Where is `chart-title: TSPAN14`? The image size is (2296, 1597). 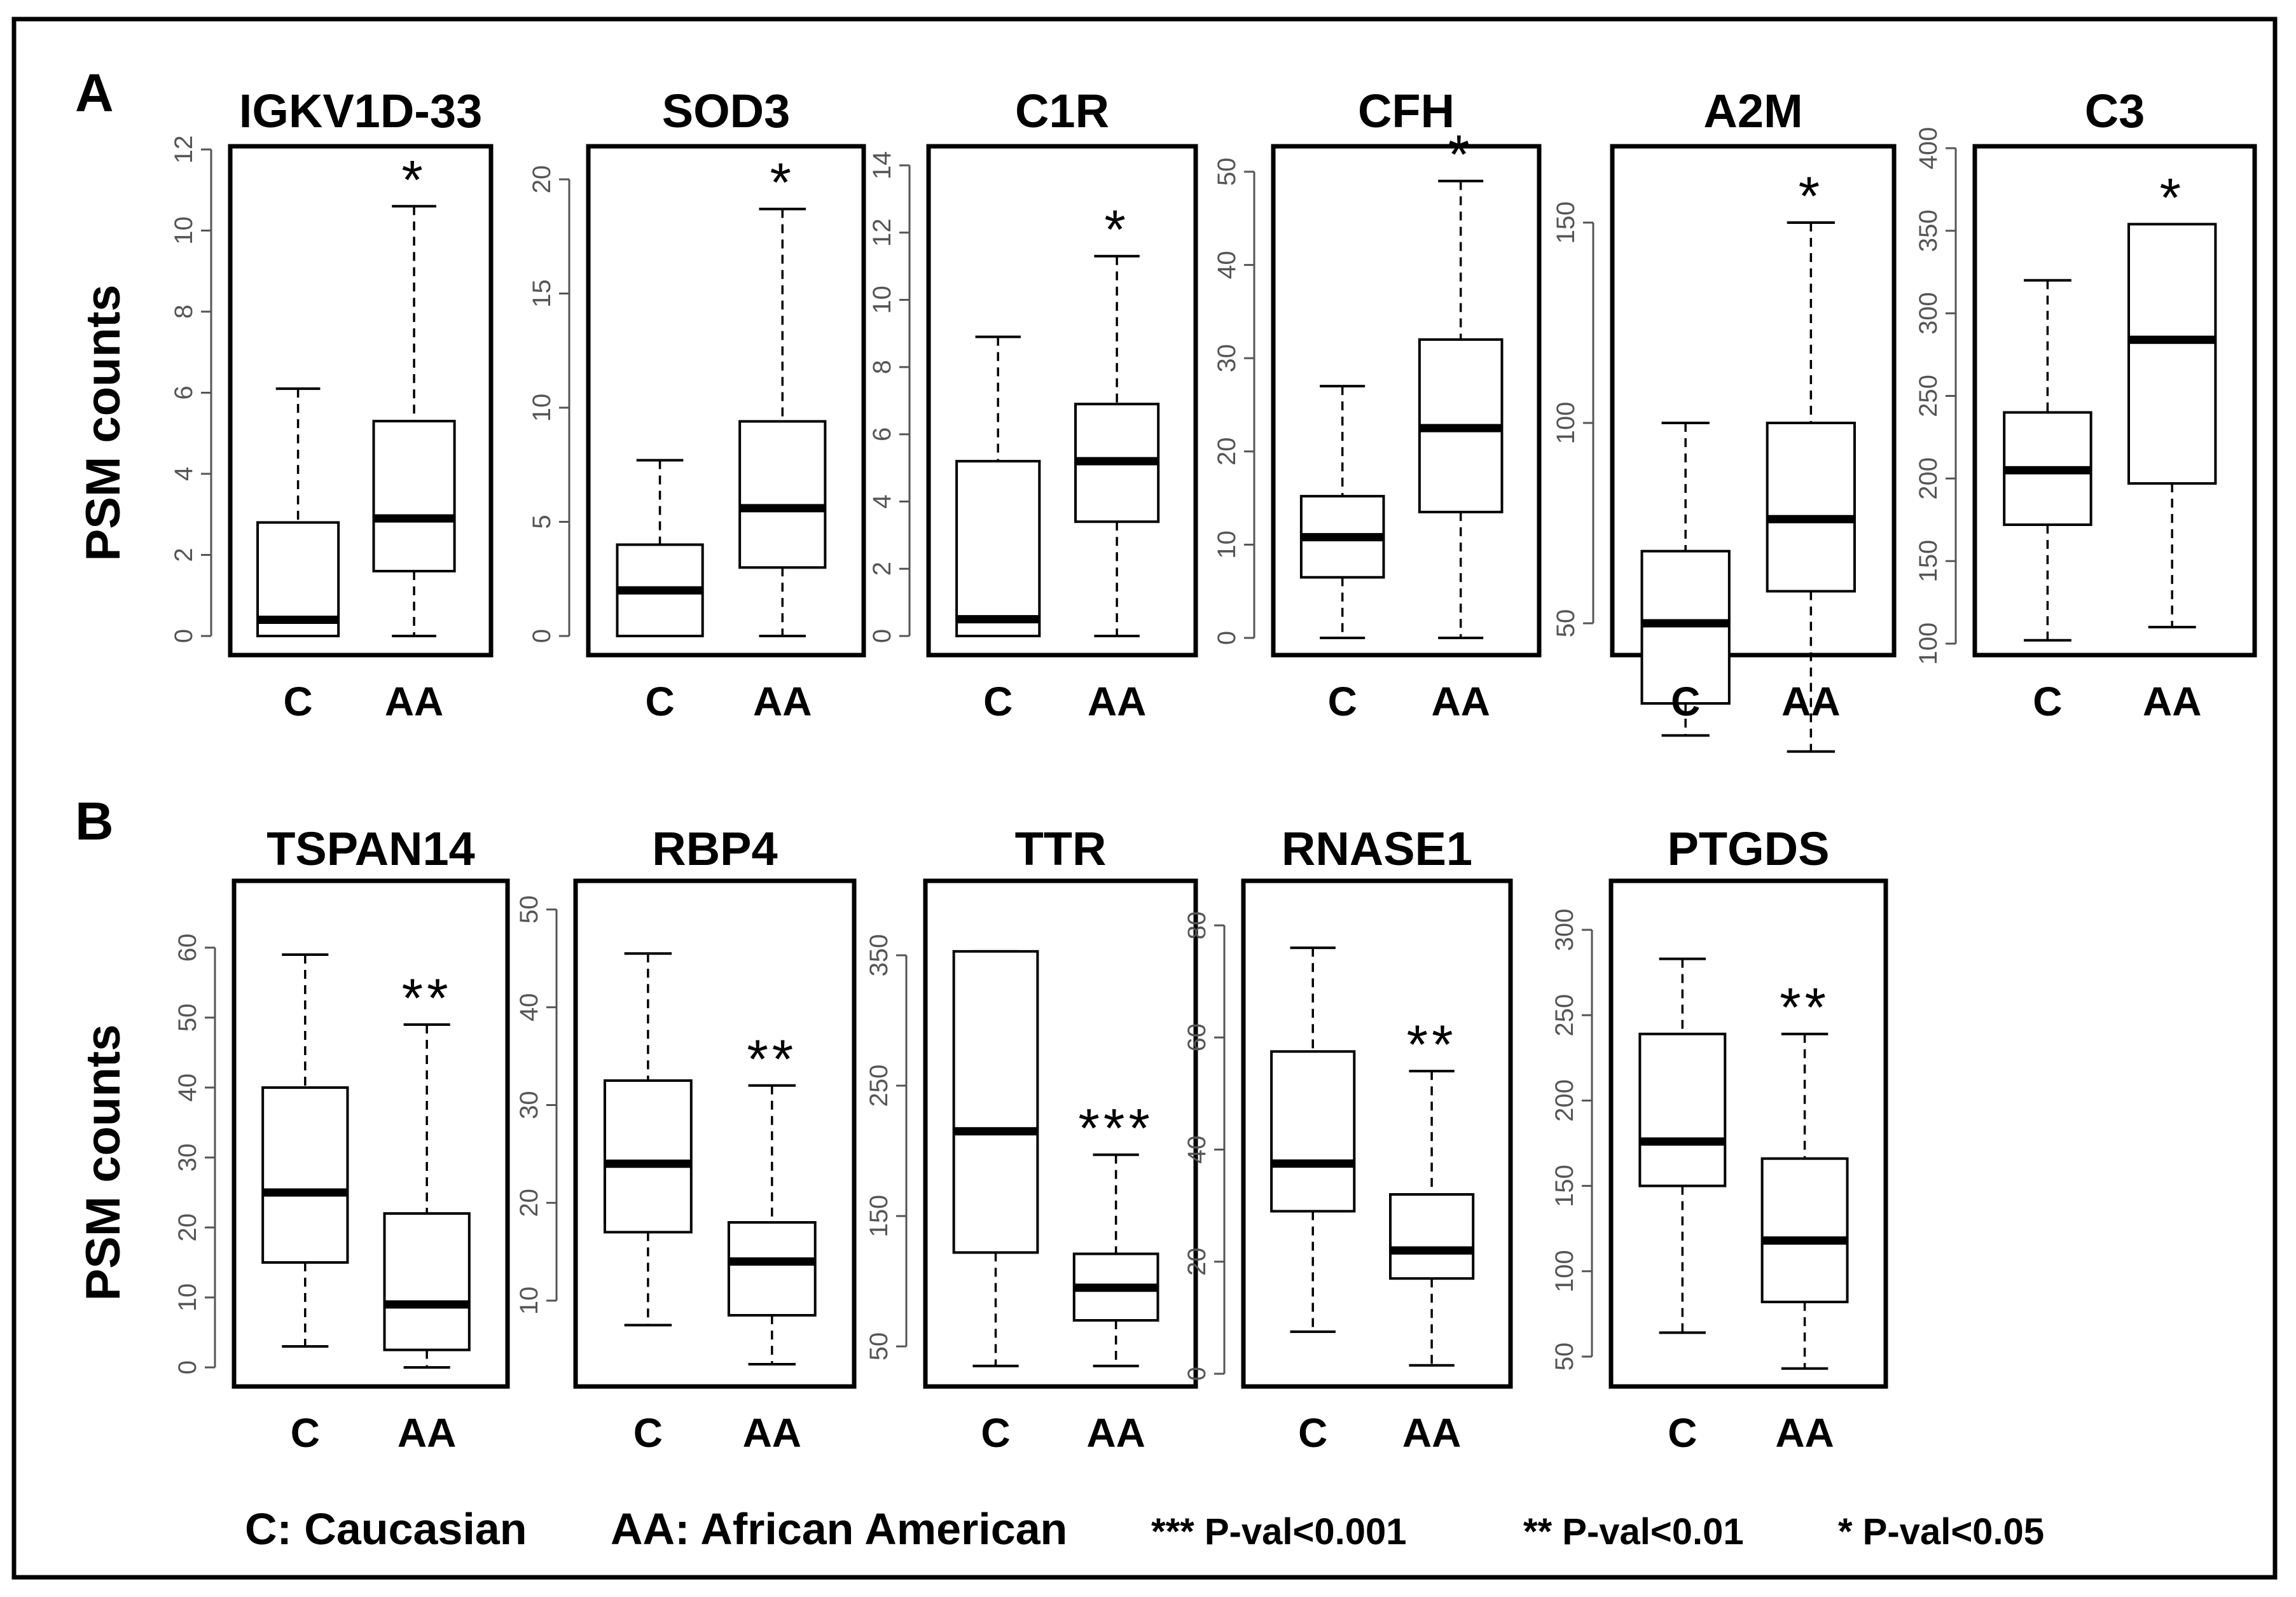
chart-title: TSPAN14 is located at coordinates (370, 848).